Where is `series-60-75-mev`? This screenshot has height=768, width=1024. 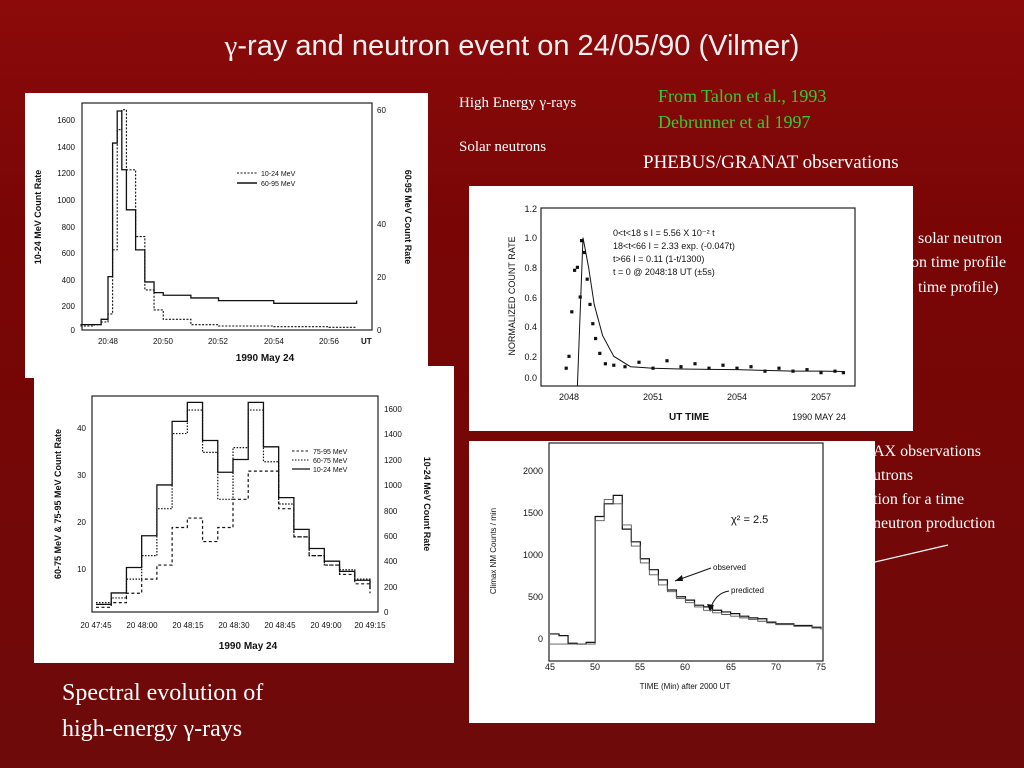 series-60-75-mev is located at coordinates (233, 506).